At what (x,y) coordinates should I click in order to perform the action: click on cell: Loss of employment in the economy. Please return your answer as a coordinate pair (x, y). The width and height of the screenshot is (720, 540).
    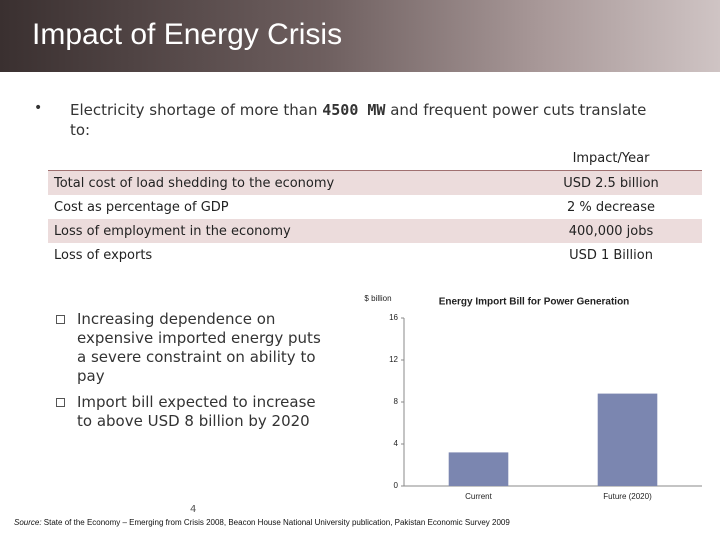
    Looking at the image, I should click on (284, 231).